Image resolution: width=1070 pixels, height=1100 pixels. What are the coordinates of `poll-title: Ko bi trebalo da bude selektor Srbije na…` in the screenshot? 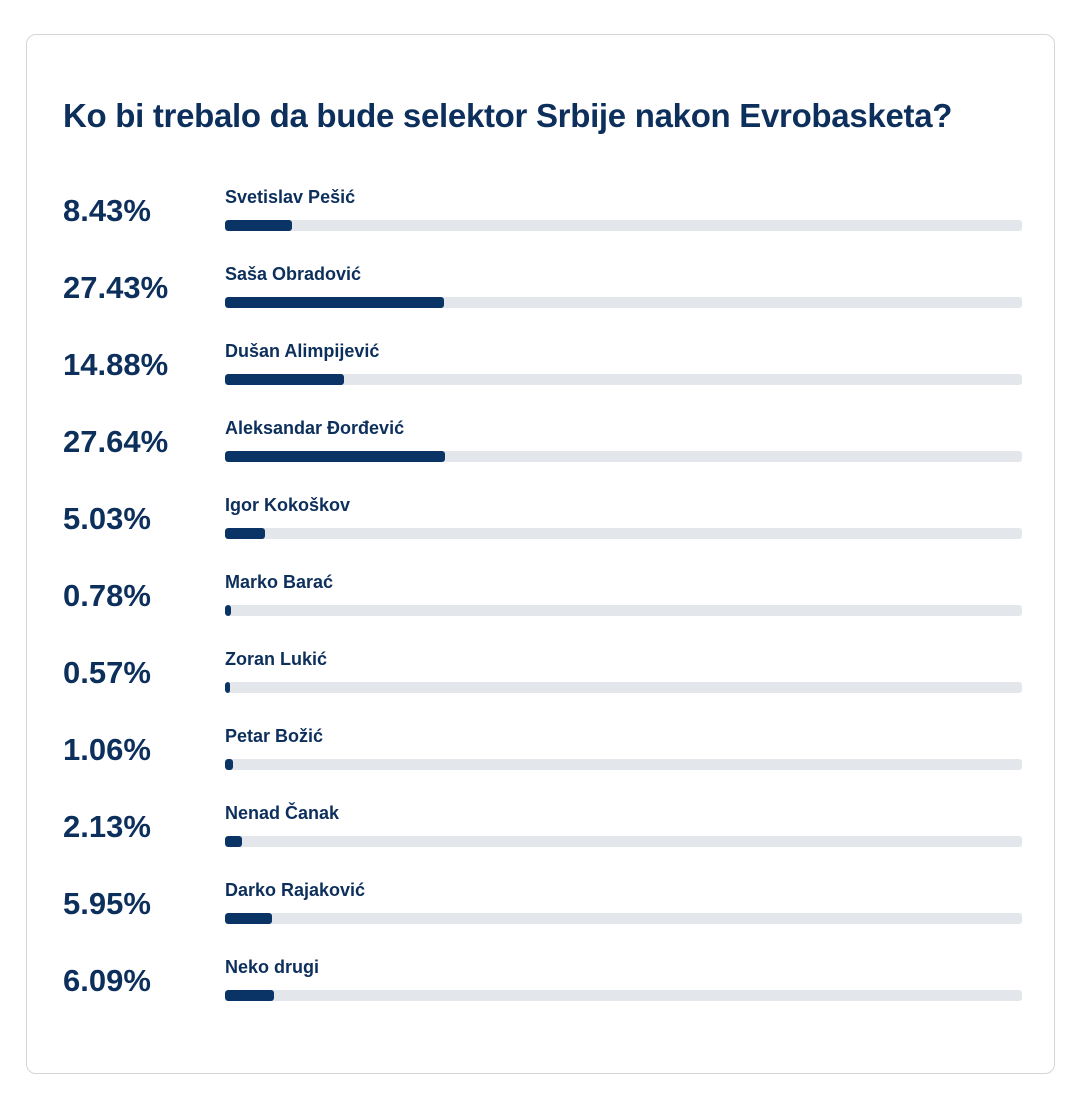 It's located at (508, 115).